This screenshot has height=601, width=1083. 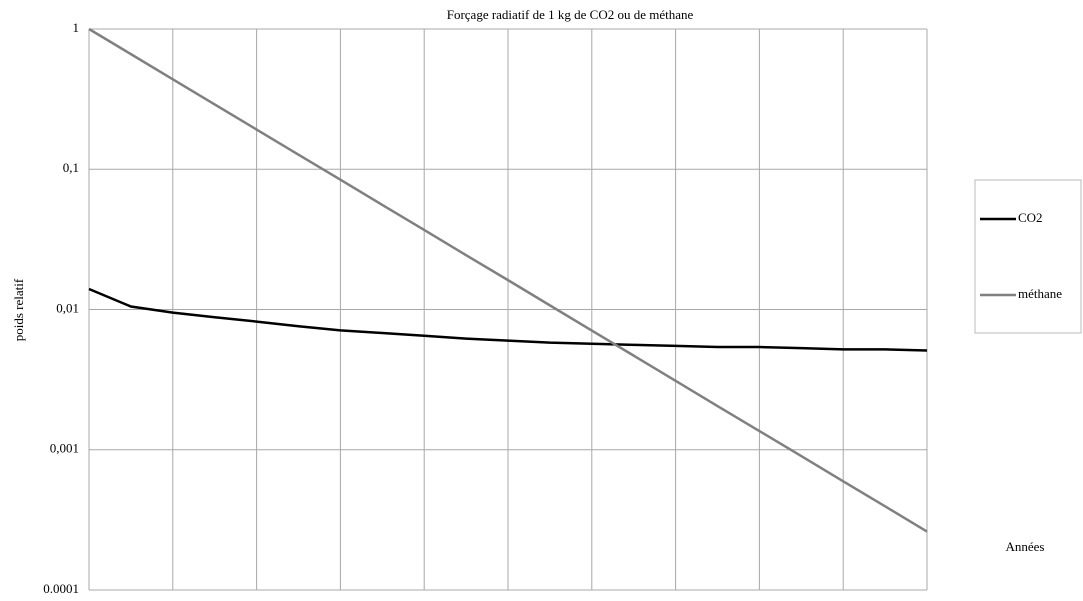 I want to click on y-tick-label: 1, so click(x=76, y=27).